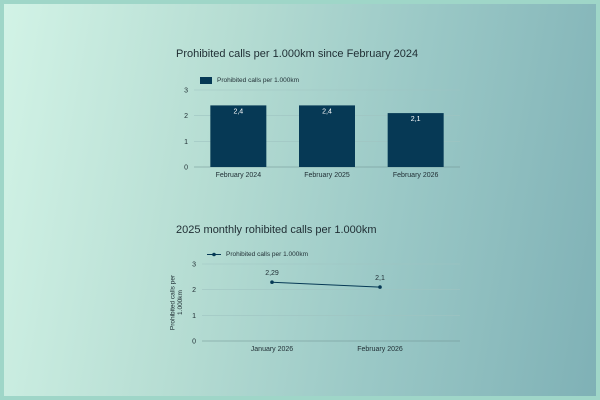 The image size is (600, 400). What do you see at coordinates (194, 316) in the screenshot?
I see `line-y-tick-label: 1` at bounding box center [194, 316].